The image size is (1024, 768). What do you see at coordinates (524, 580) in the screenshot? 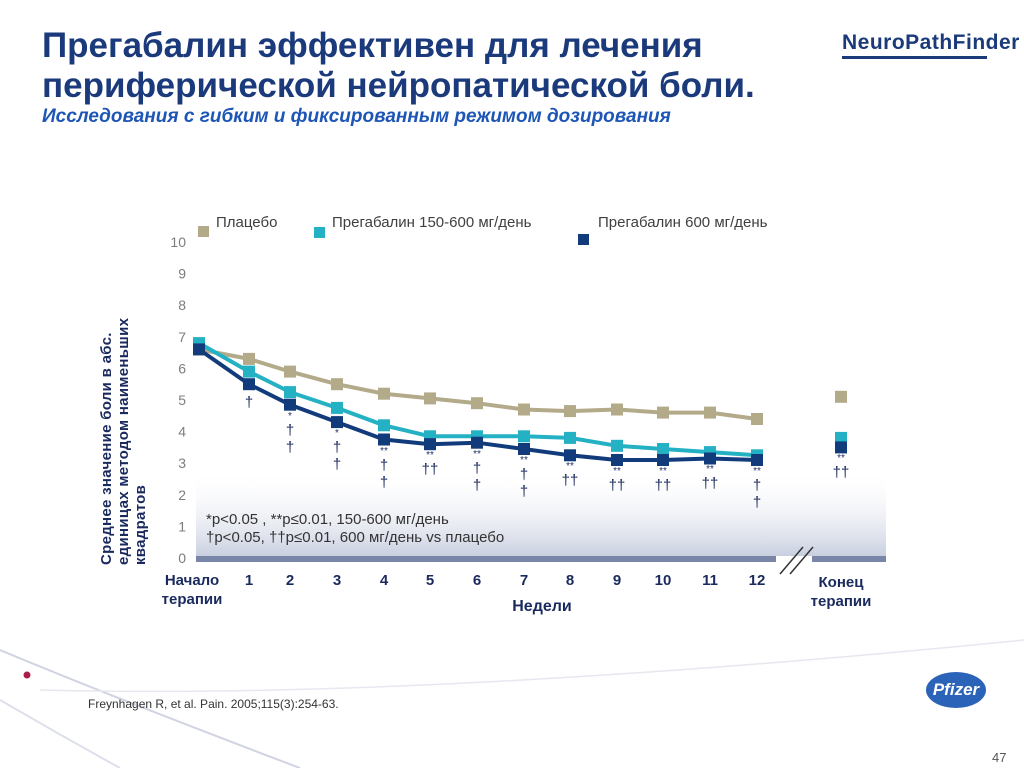
I see `x-tick-label: 7` at bounding box center [524, 580].